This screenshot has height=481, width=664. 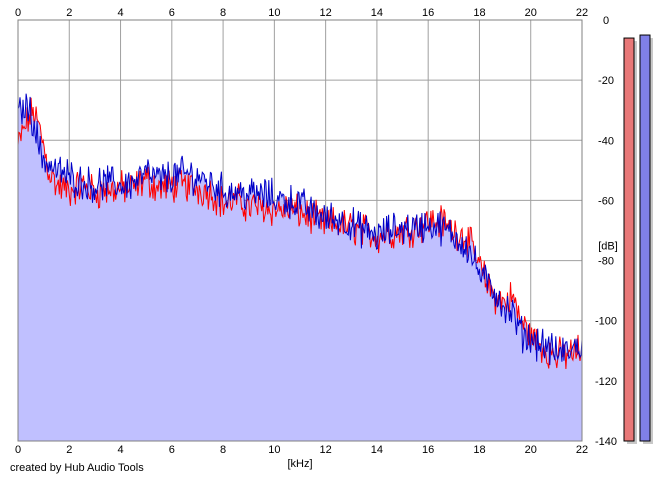 I want to click on y-tick-label: -140, so click(x=606, y=442).